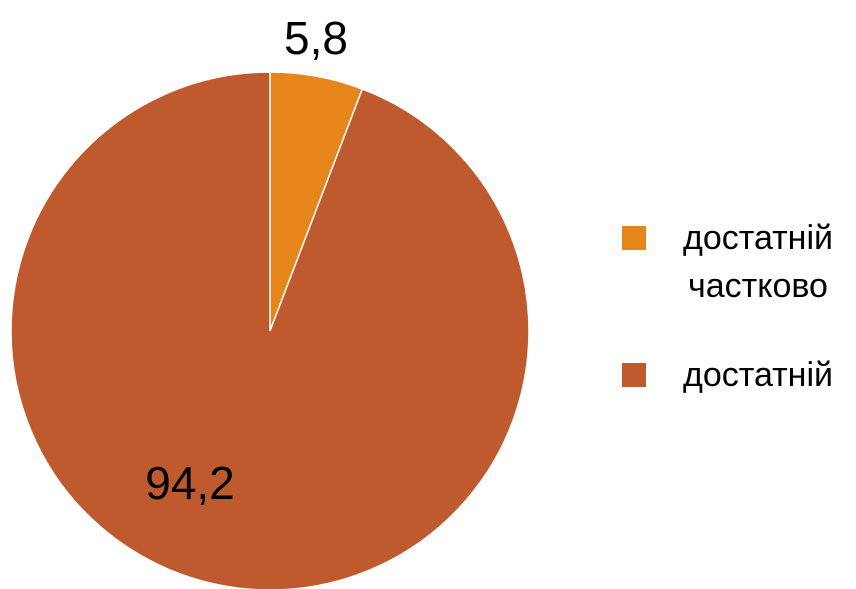 The image size is (856, 589). I want to click on legend-label: достатній, so click(758, 375).